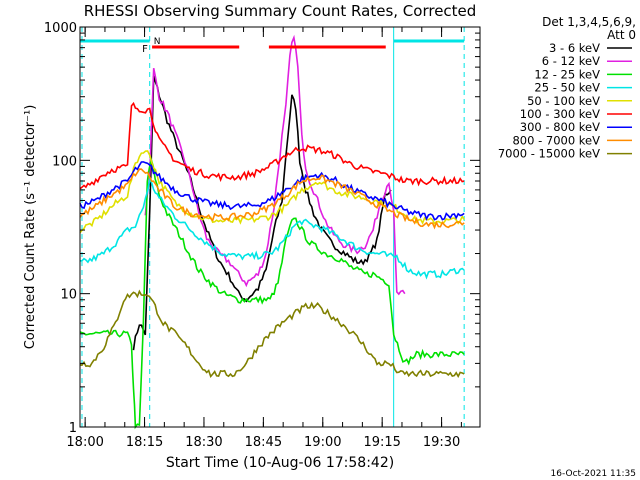 The width and height of the screenshot is (640, 480). I want to click on y-tick-label: 100, so click(64, 161).